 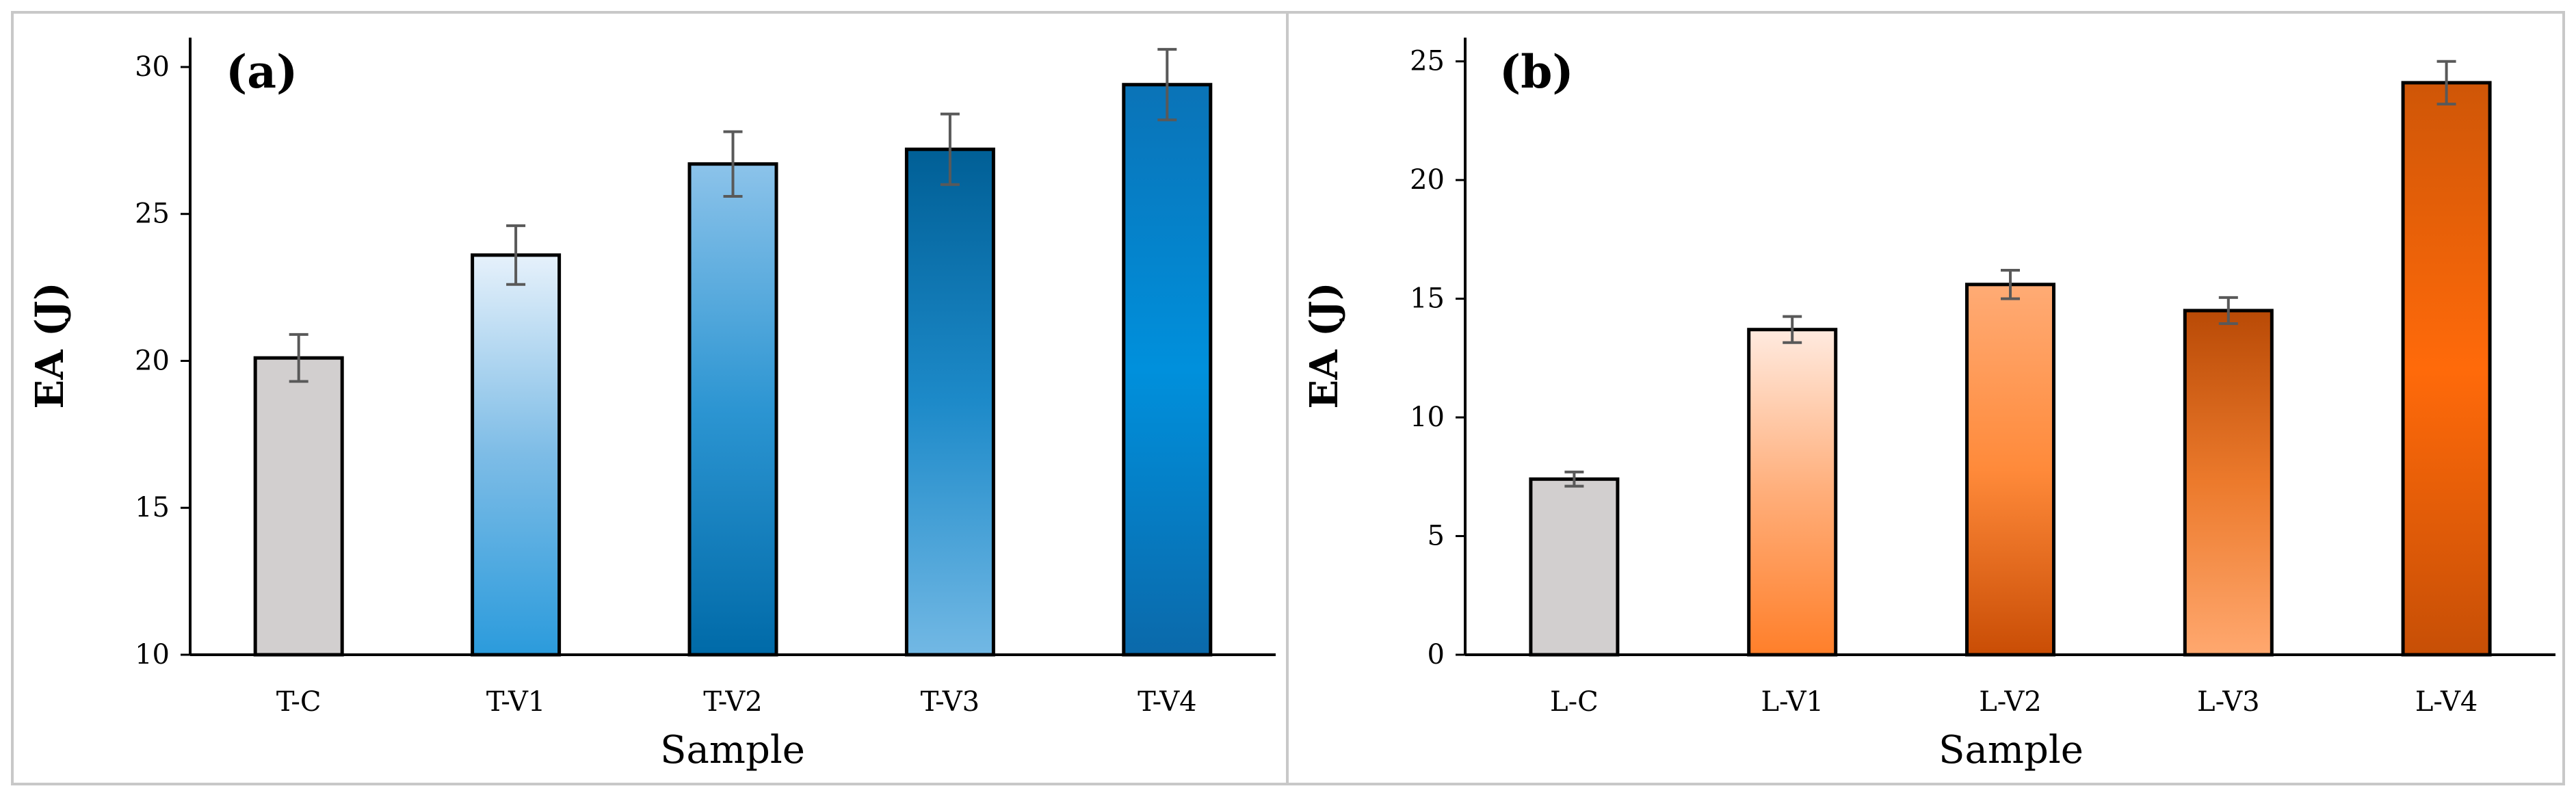 What do you see at coordinates (298, 358) in the screenshot?
I see `panel-a-error-bar-t-c` at bounding box center [298, 358].